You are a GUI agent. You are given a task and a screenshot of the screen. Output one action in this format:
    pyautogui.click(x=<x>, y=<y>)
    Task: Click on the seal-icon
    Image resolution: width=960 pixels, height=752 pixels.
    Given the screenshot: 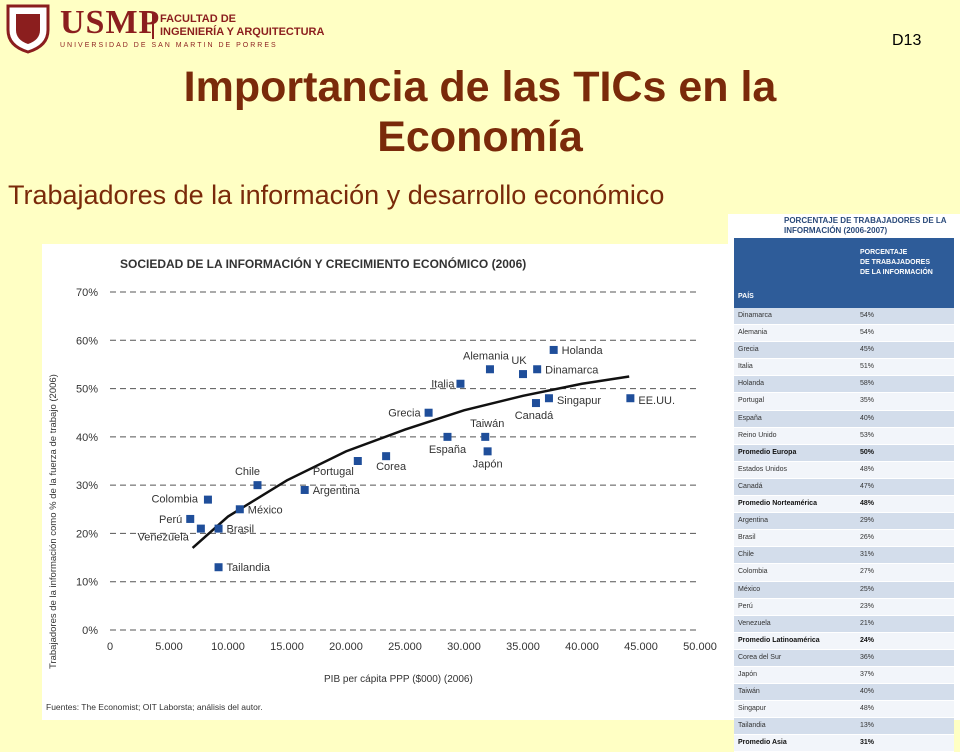 What is the action you would take?
    pyautogui.click(x=28, y=29)
    